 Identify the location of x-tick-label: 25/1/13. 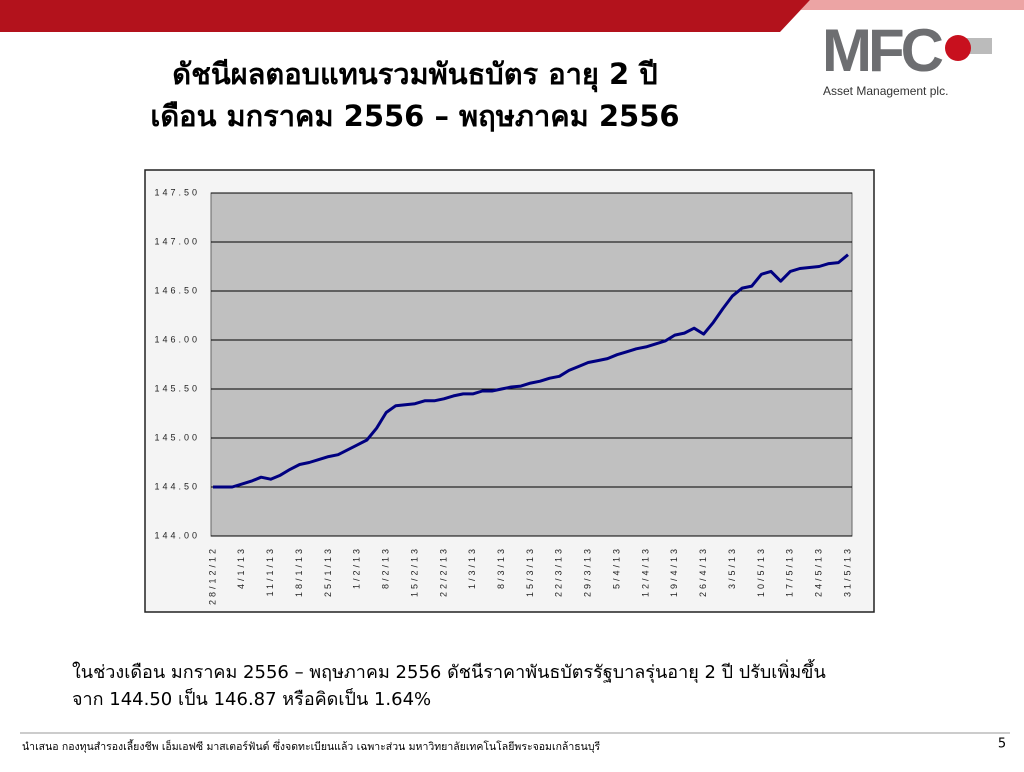
(328, 571).